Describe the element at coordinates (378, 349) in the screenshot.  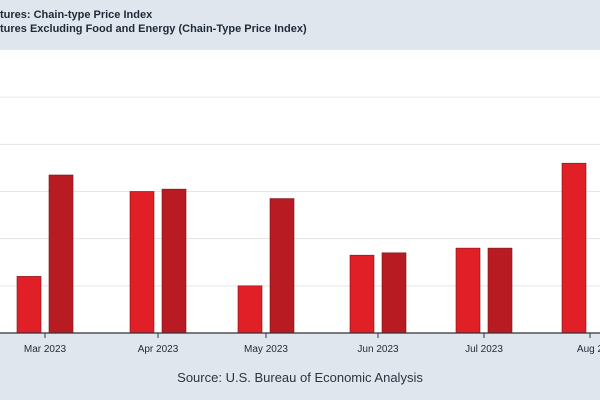
I see `x-tick-label: Jun 2023` at that location.